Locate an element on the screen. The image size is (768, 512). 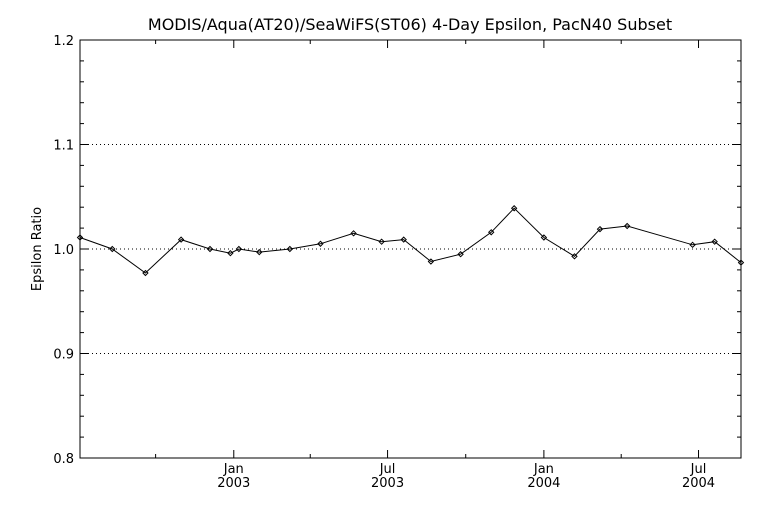
y-tick-label: 0.8 is located at coordinates (63, 459).